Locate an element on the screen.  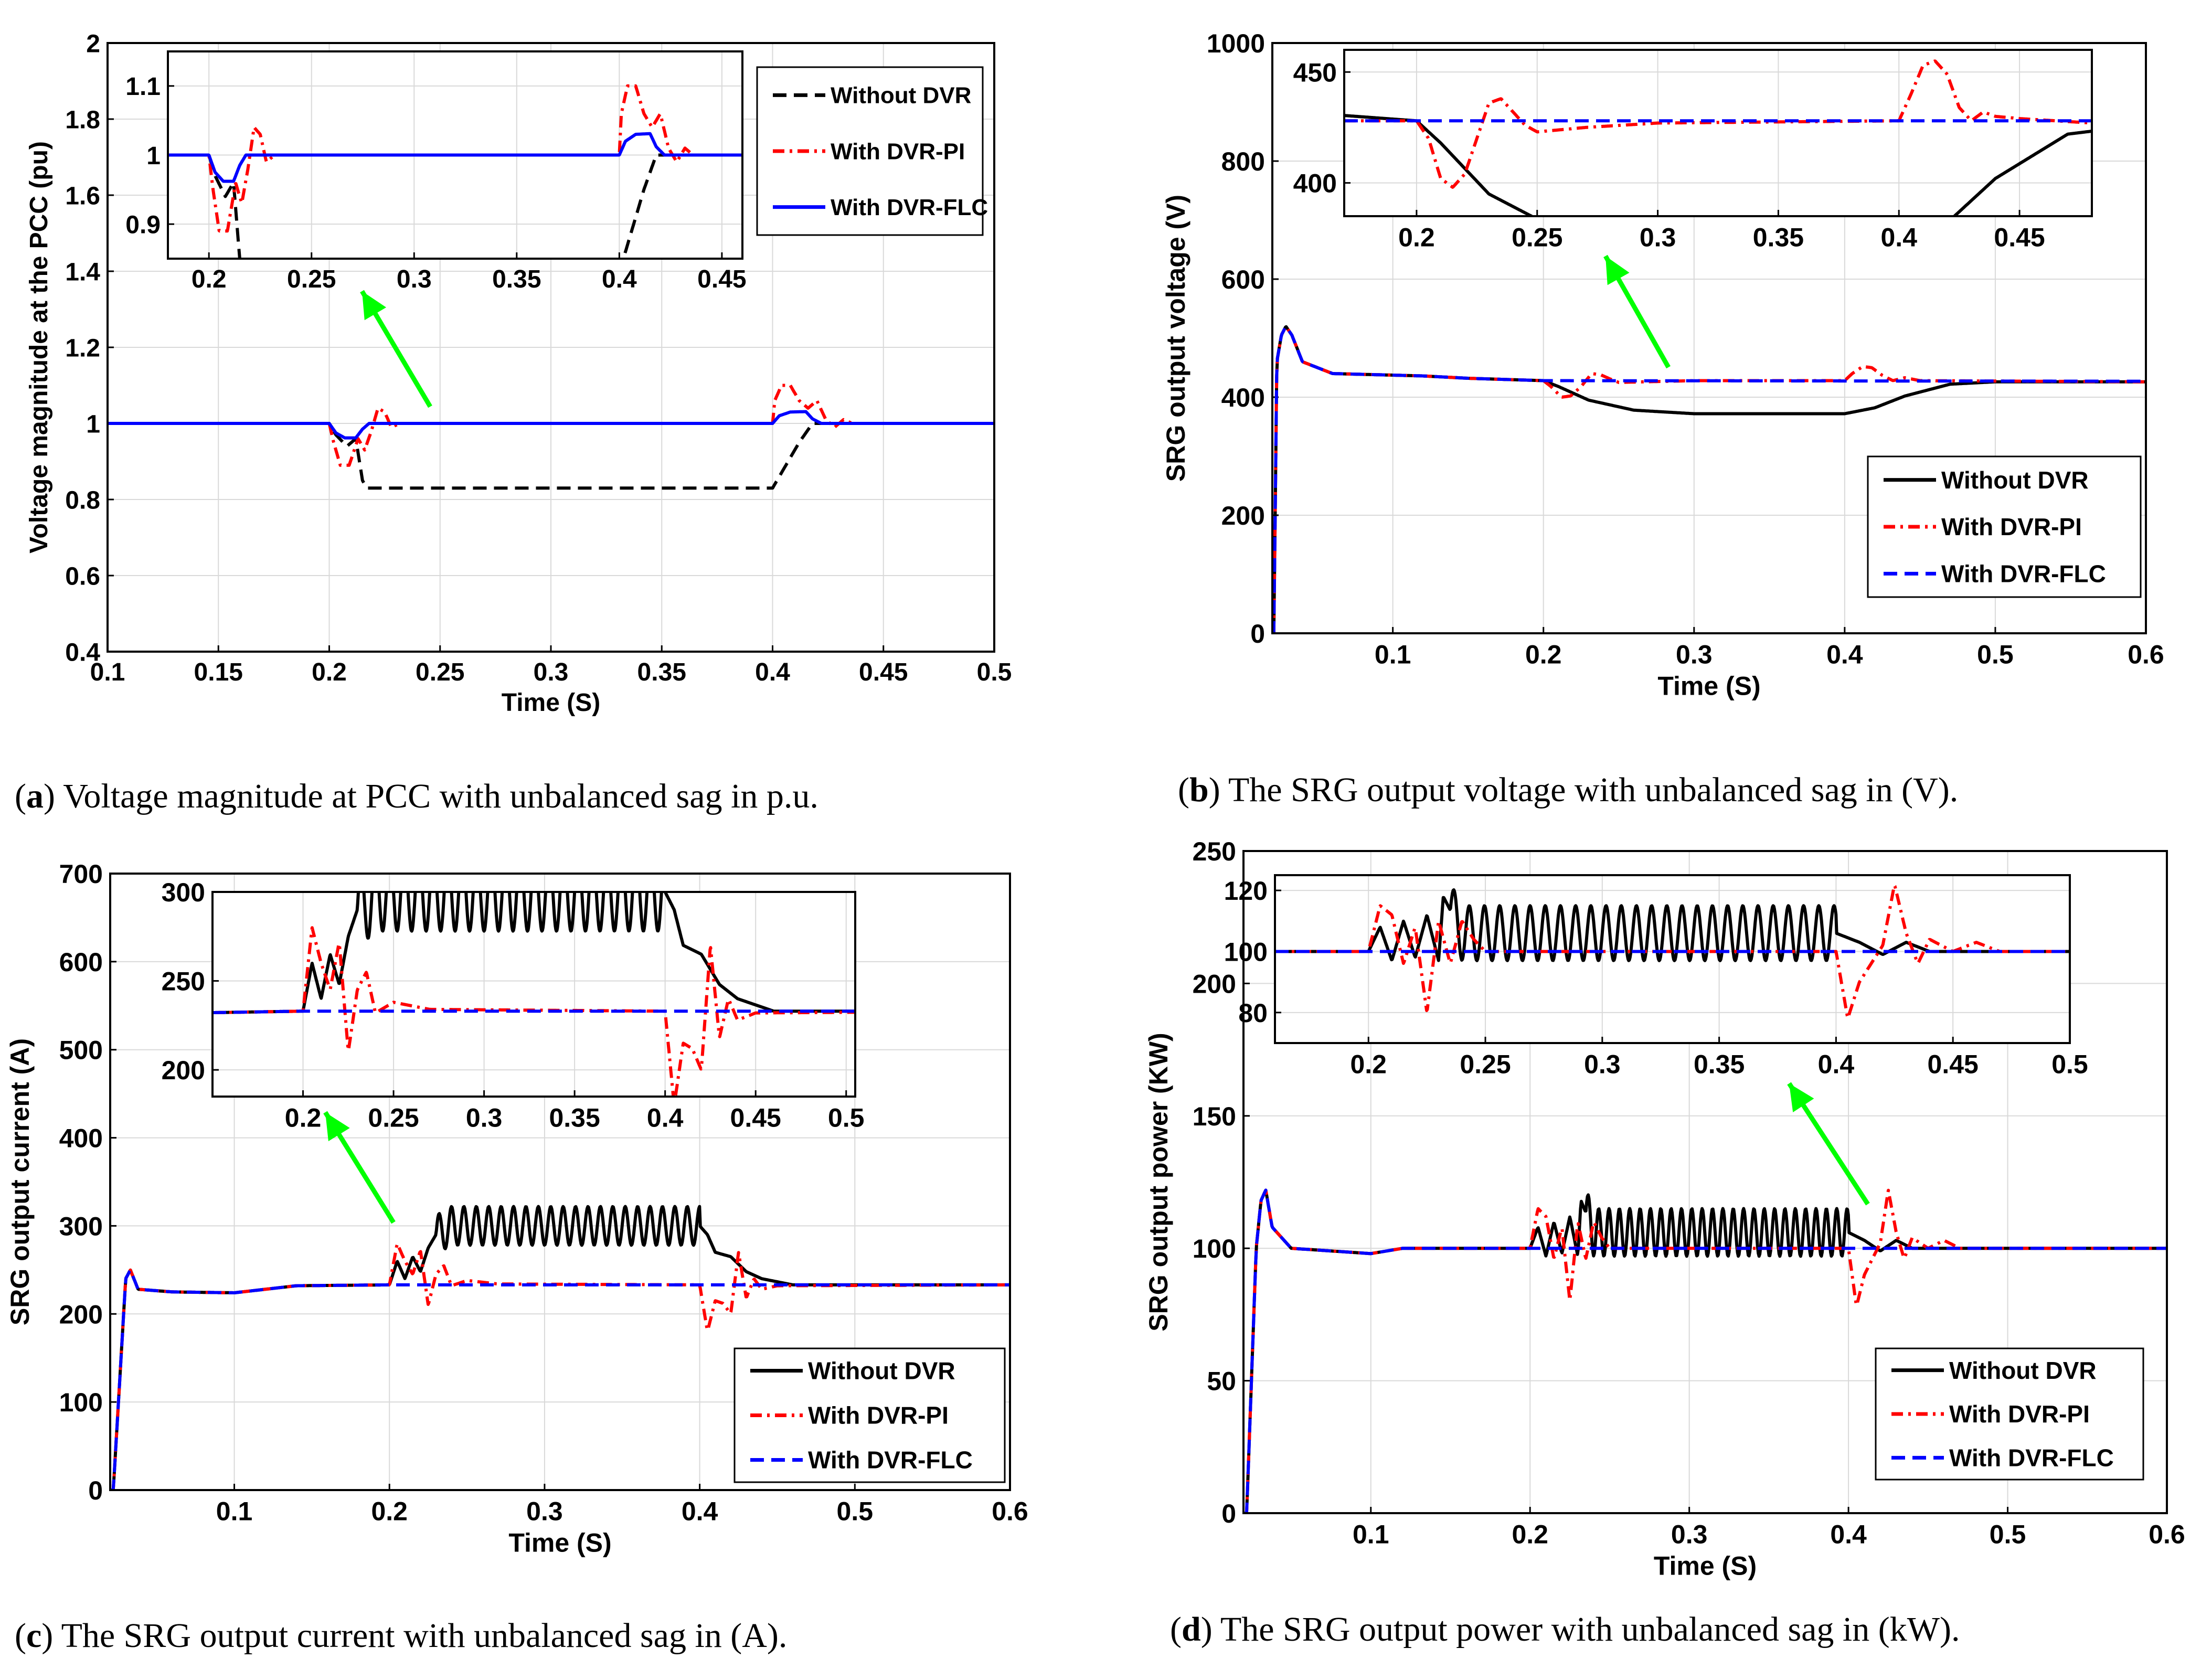
chart-d-ytick-label: 0 is located at coordinates (1229, 1513).